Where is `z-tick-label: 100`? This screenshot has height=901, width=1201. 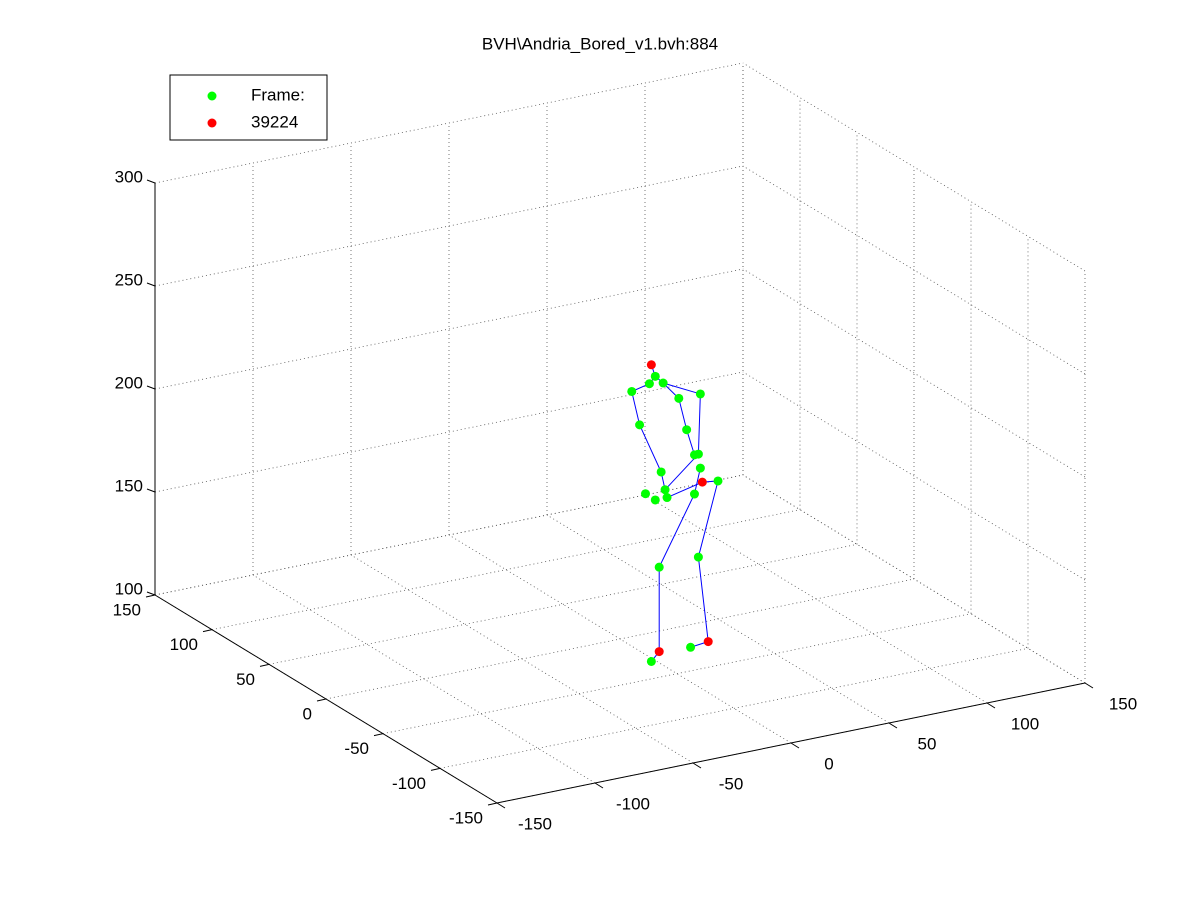 z-tick-label: 100 is located at coordinates (129, 588).